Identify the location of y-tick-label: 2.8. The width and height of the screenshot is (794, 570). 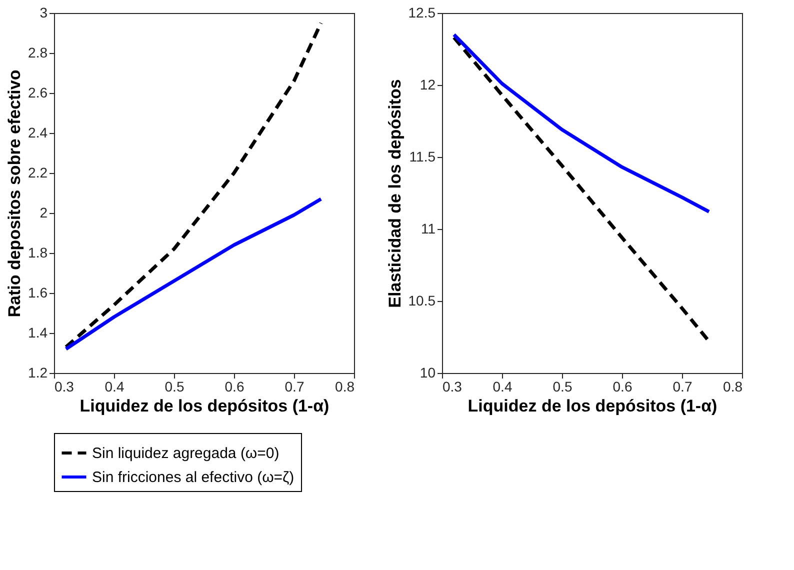
(38, 52).